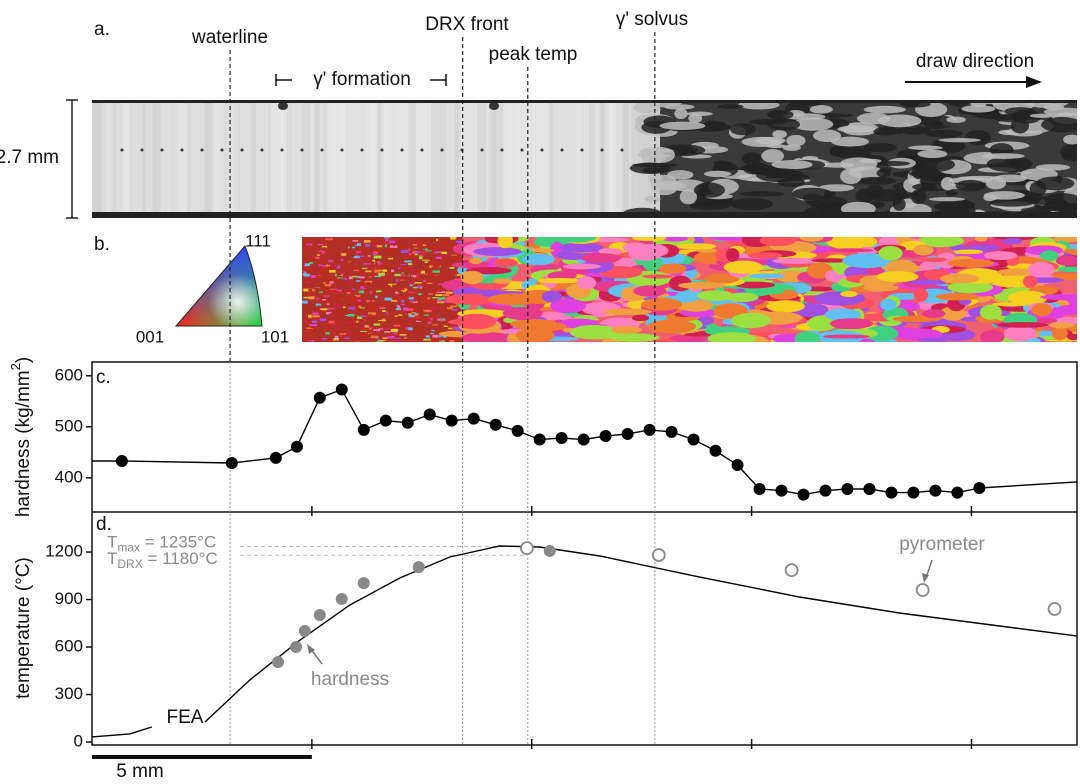 This screenshot has width=1080, height=784. What do you see at coordinates (652, 19) in the screenshot?
I see `marker-label: γ' solvus` at bounding box center [652, 19].